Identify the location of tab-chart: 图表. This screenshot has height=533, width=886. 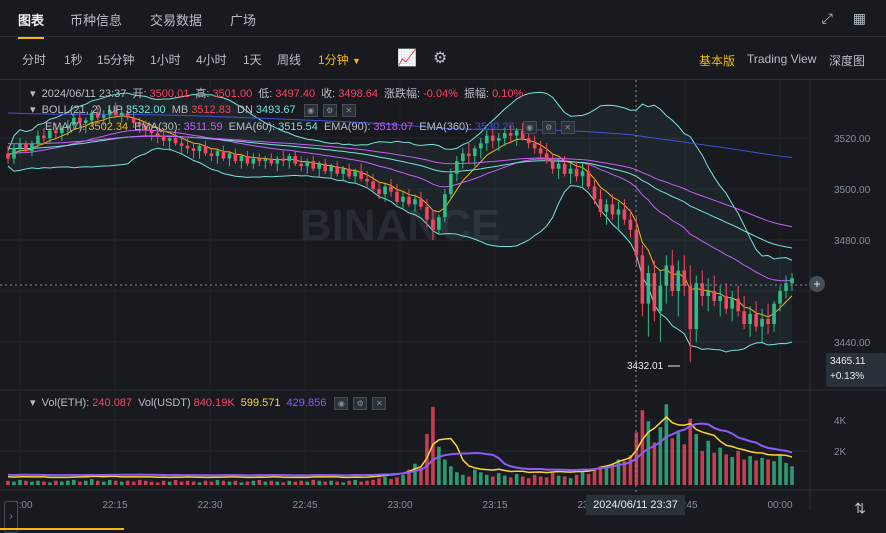
(31, 24).